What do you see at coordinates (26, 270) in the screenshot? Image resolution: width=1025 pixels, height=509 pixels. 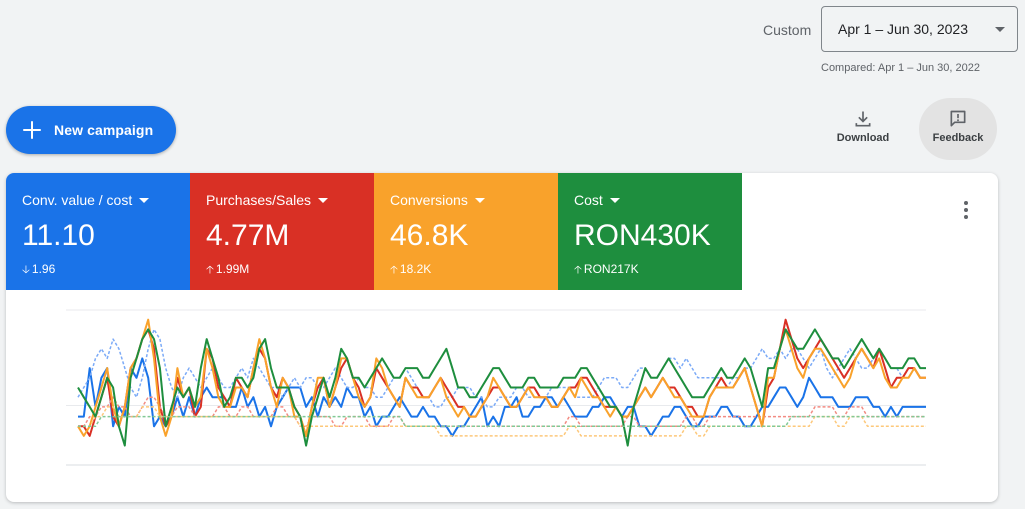 I see `arrow-down-icon: 🡣` at bounding box center [26, 270].